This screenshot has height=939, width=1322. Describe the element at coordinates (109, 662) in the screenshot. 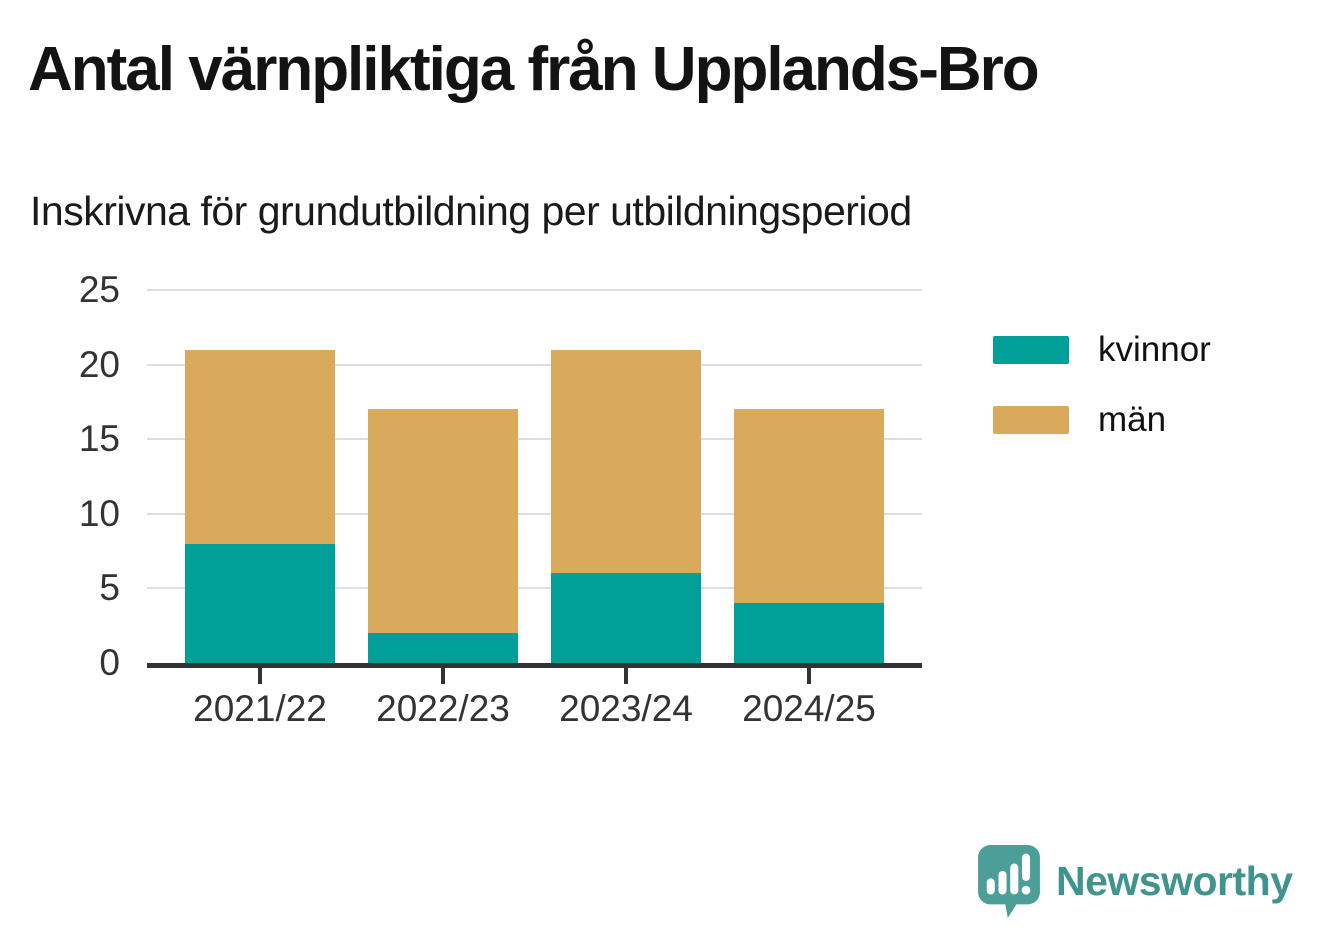

I see `y-axis-tick-label: 0` at that location.